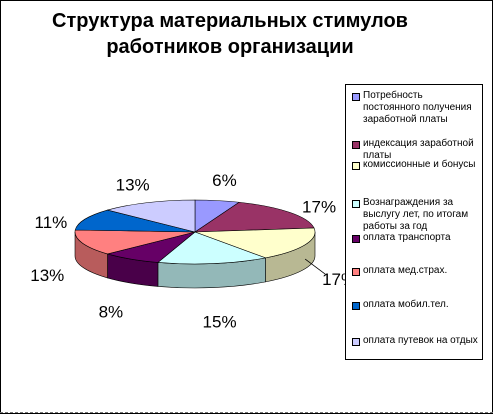 This screenshot has width=496, height=417. I want to click on pie-sides, so click(195, 260).